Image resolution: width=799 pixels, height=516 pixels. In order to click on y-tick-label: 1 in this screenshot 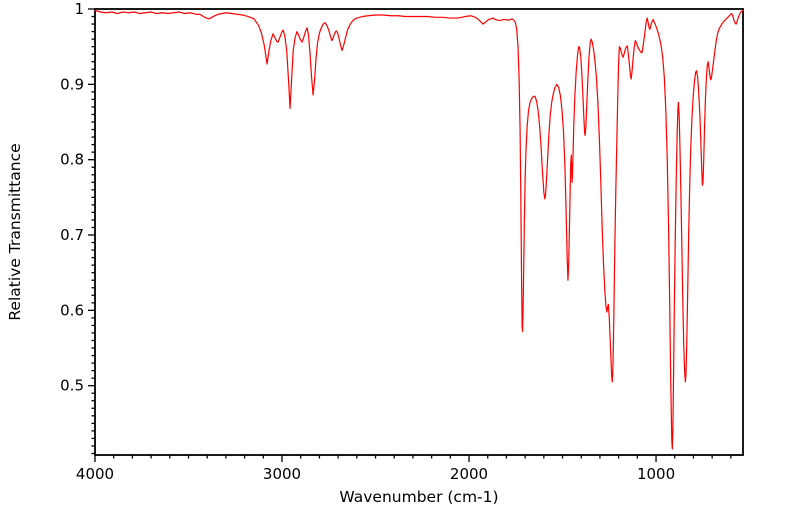, I will do `click(79, 9)`.